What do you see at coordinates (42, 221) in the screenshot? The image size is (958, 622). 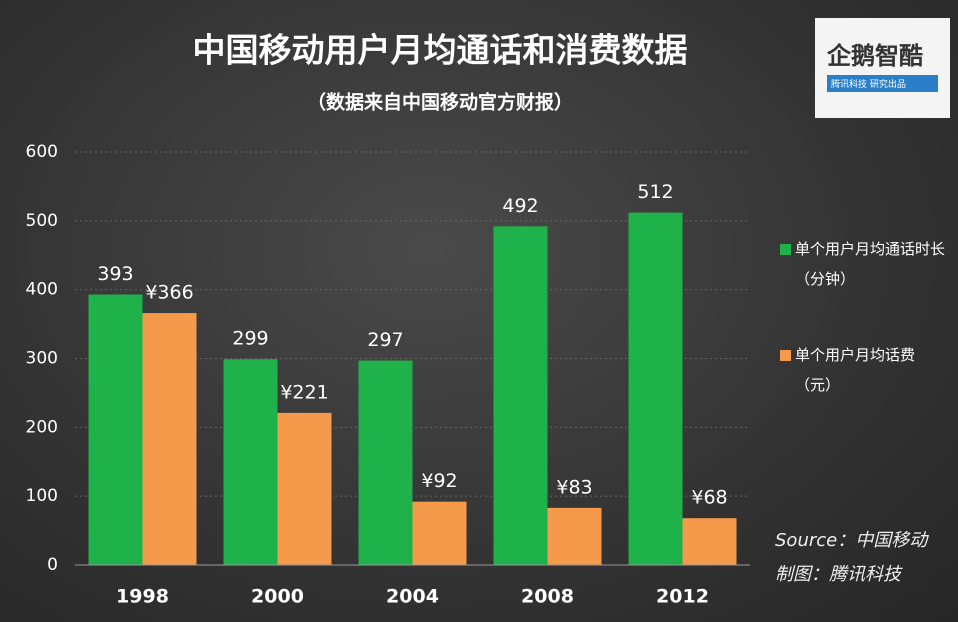 I see `y-tick-label: 500` at bounding box center [42, 221].